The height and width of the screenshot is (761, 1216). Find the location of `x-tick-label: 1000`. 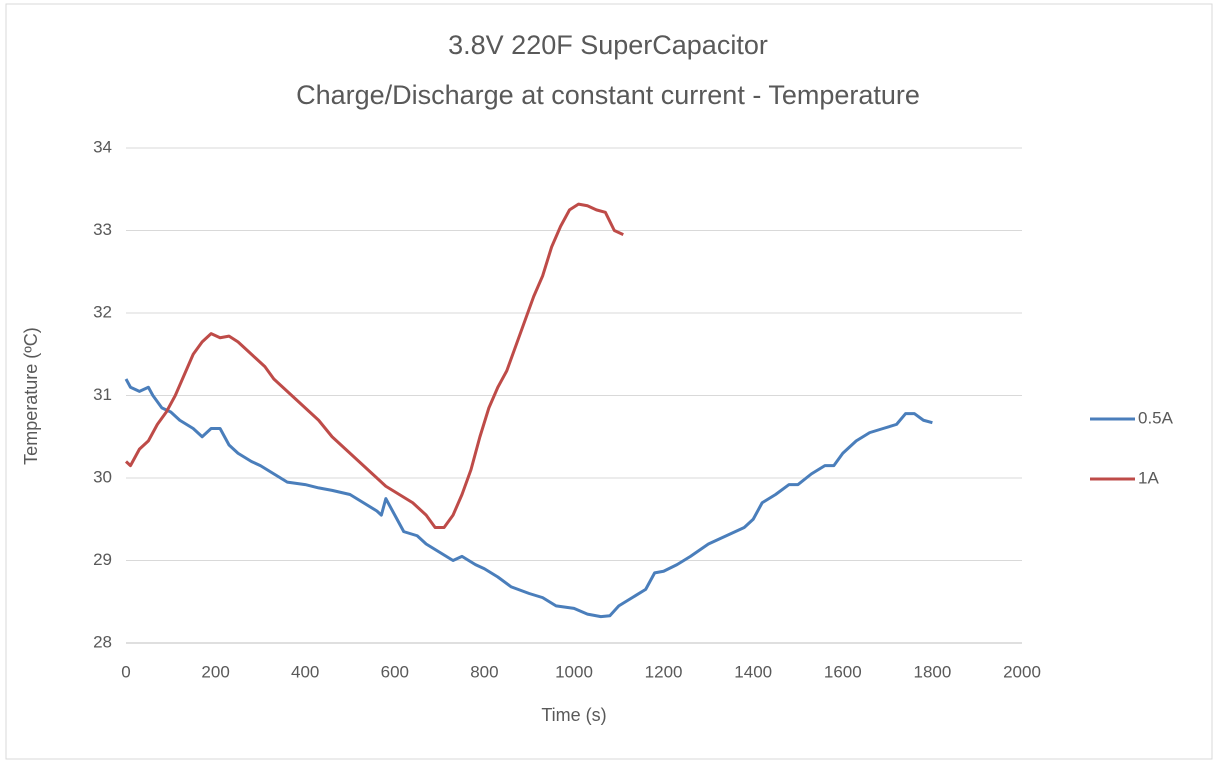

x-tick-label: 1000 is located at coordinates (574, 671).